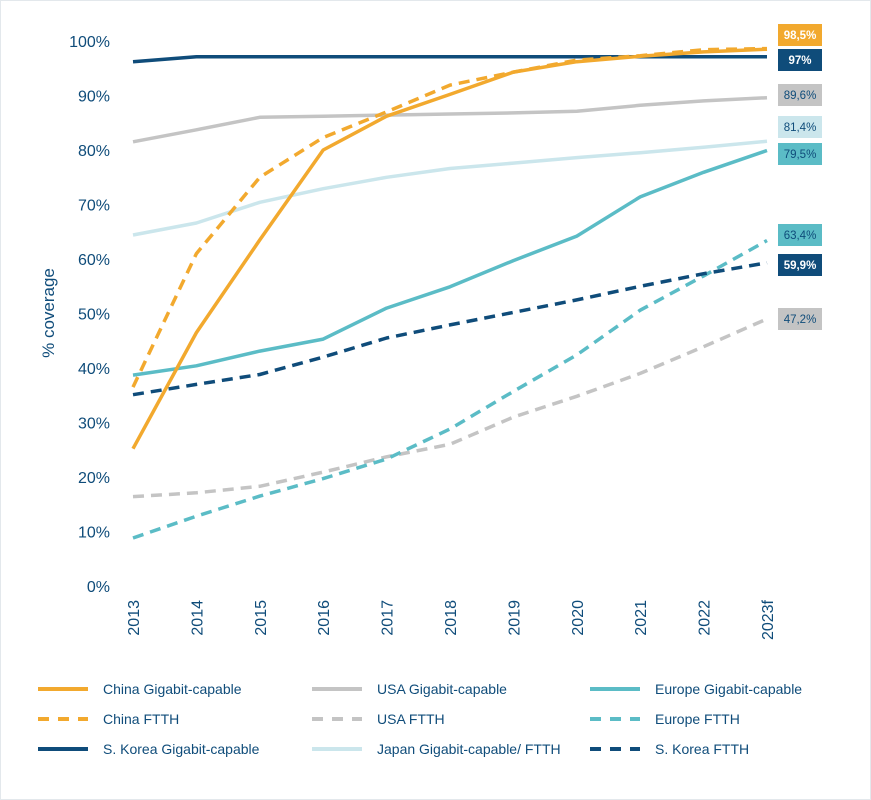  Describe the element at coordinates (411, 719) in the screenshot. I see `legend-label: USA FTTH` at that location.